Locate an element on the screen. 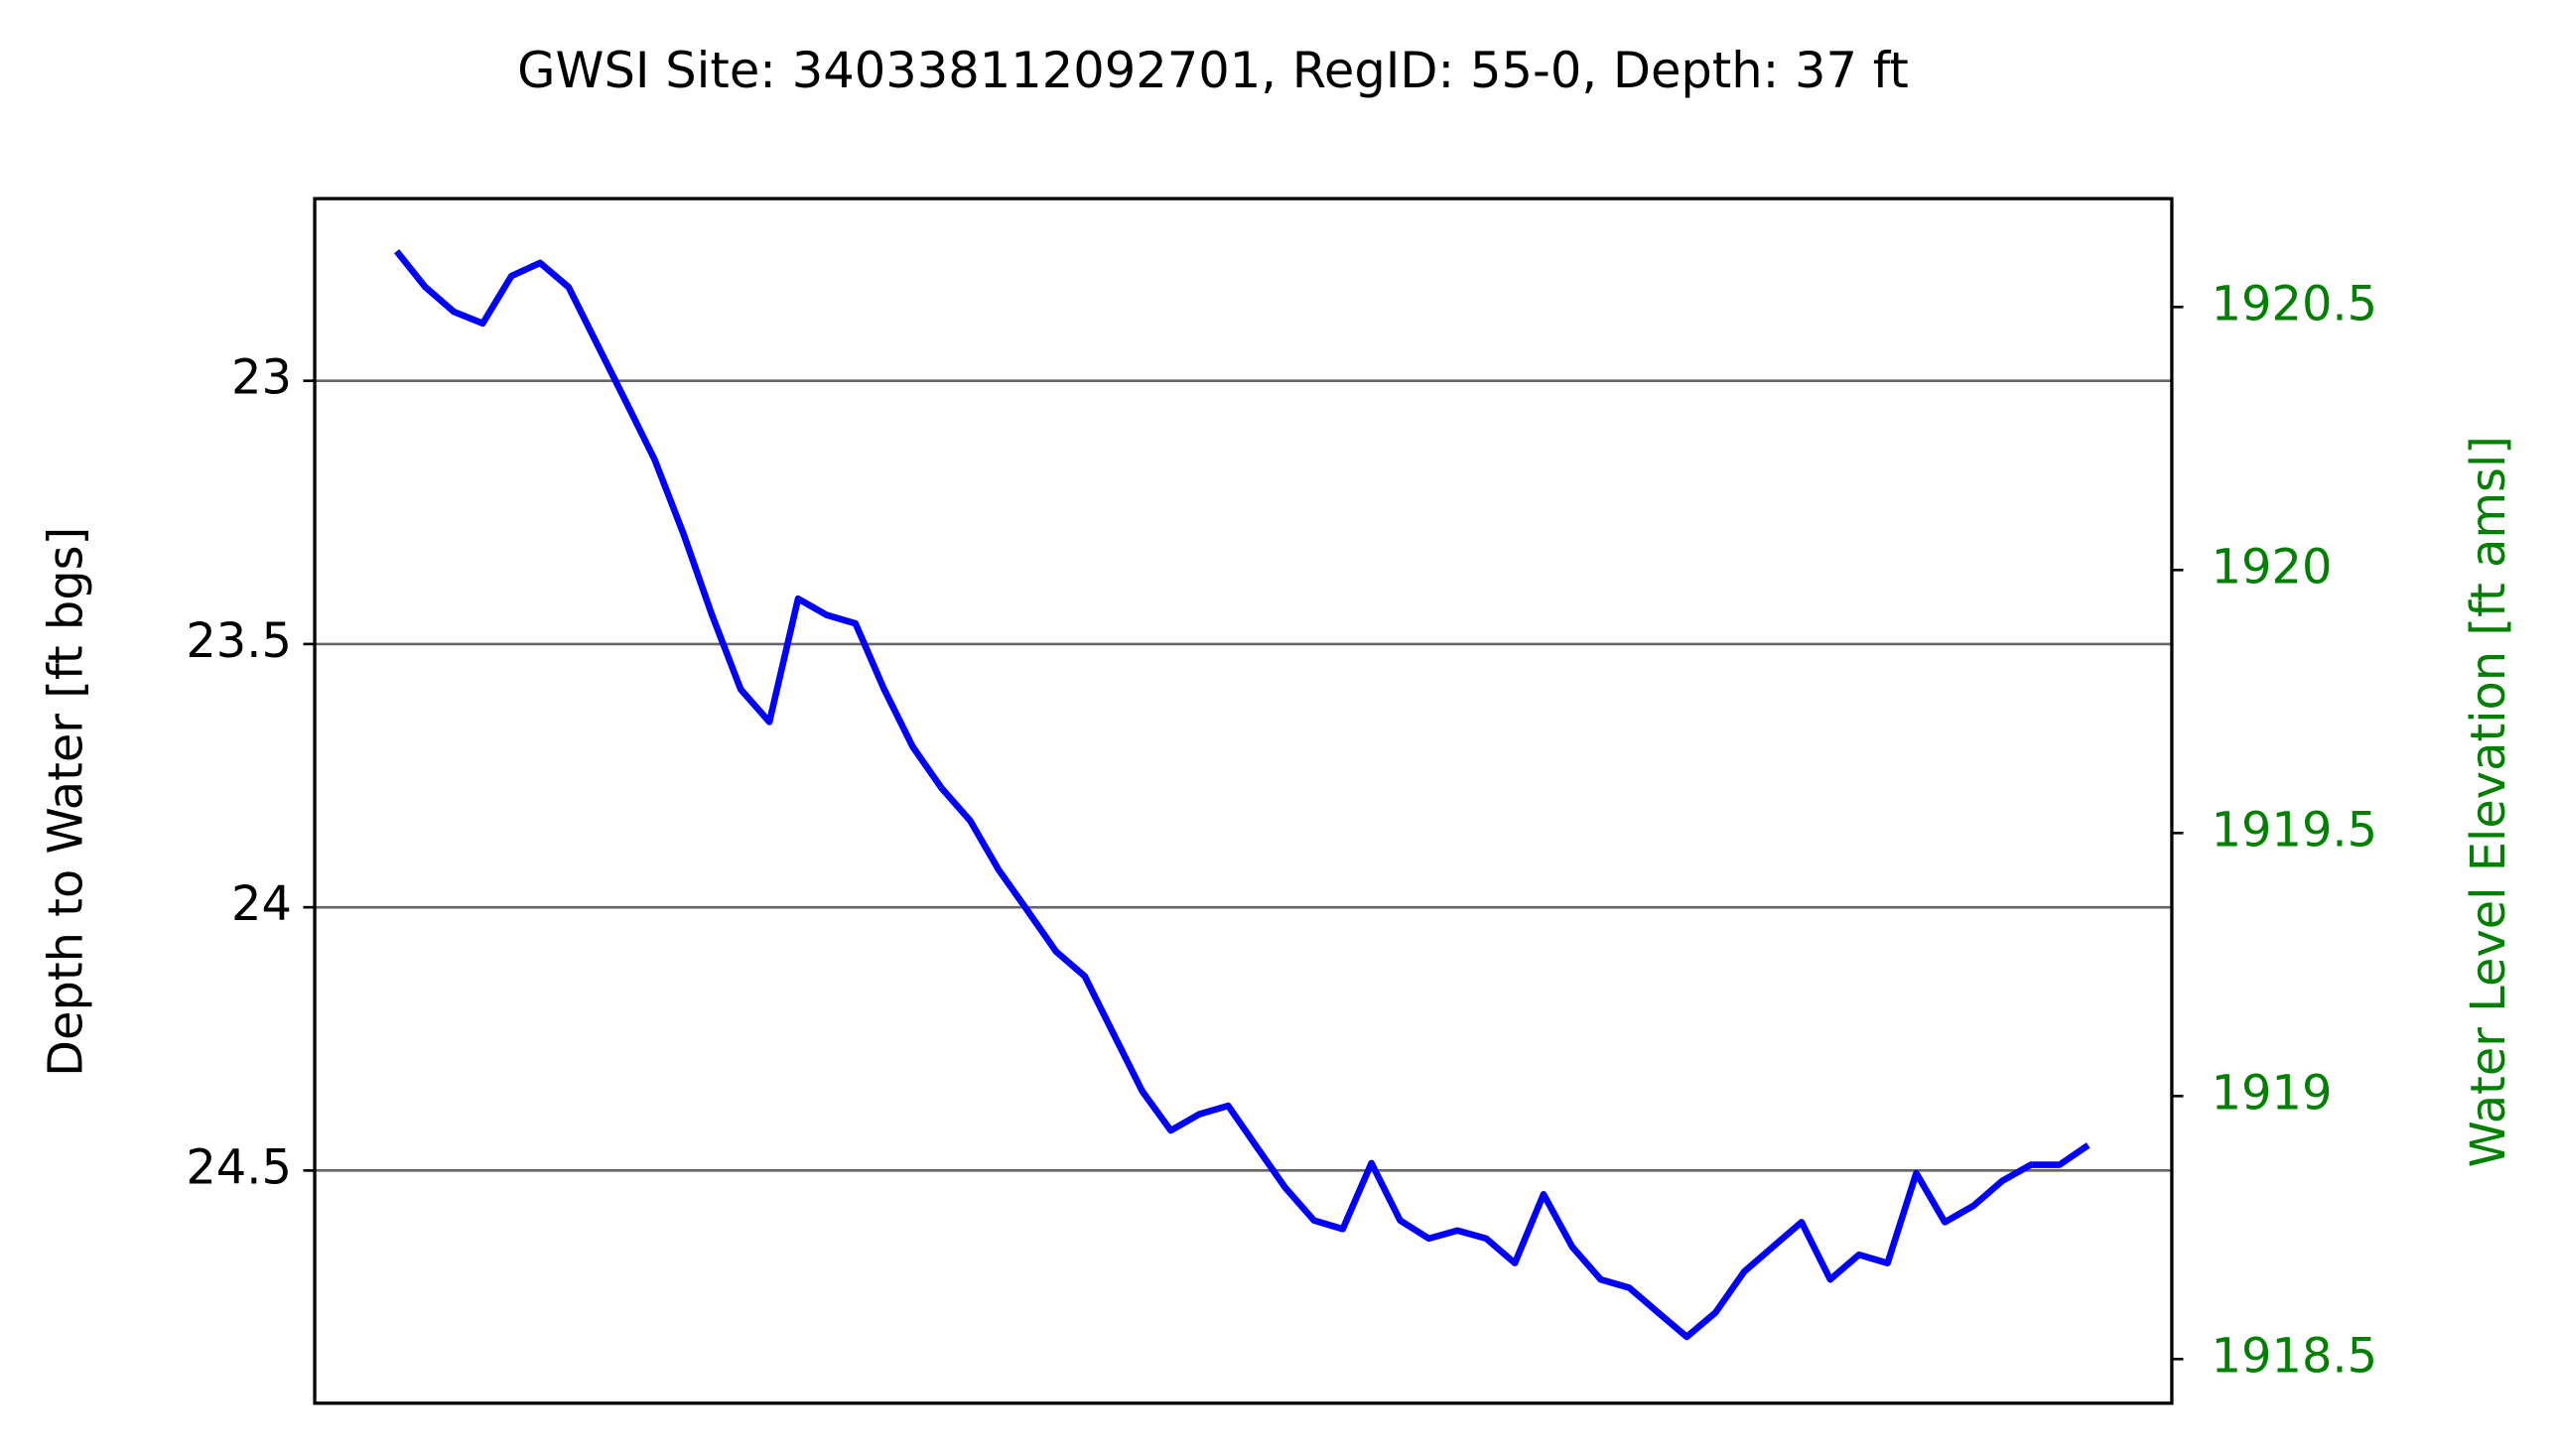  y2-tick-label: 1920.5 is located at coordinates (2295, 304).